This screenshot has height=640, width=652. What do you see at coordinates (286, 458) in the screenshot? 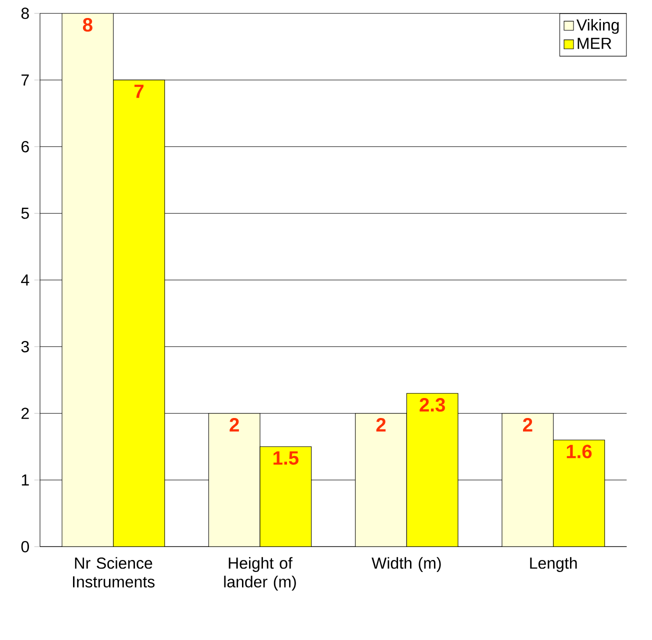
I see `data-label: 1.5` at bounding box center [286, 458].